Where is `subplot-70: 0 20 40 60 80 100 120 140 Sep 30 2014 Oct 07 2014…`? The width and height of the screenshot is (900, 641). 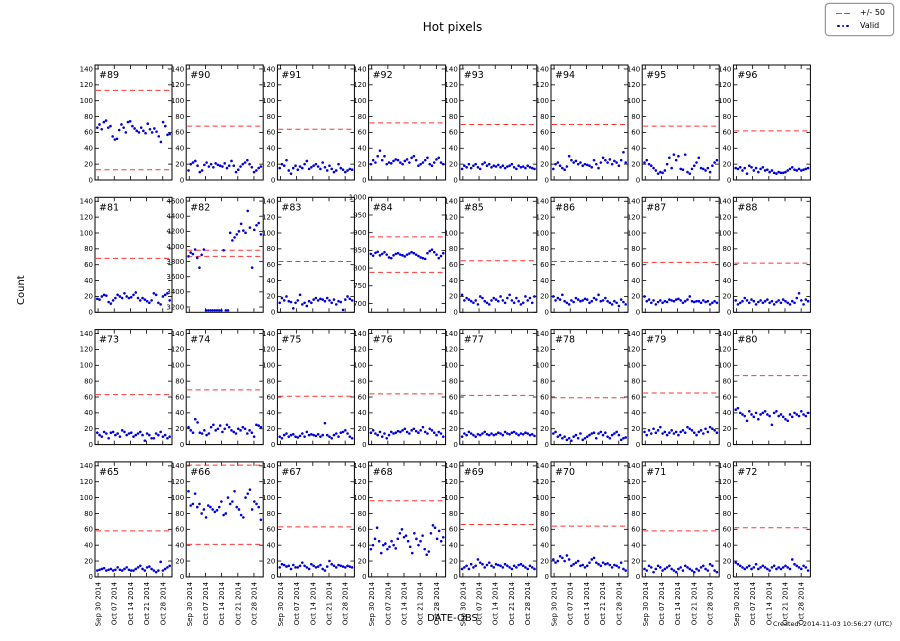 subplot-70: 0 20 40 60 80 100 120 140 Sep 30 2014 Oct 07 2014… is located at coordinates (582, 543).